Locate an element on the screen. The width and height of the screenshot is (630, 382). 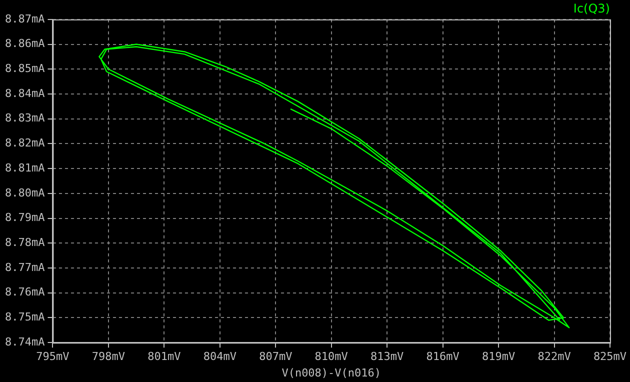
x-tick-label: 801mV is located at coordinates (165, 357).